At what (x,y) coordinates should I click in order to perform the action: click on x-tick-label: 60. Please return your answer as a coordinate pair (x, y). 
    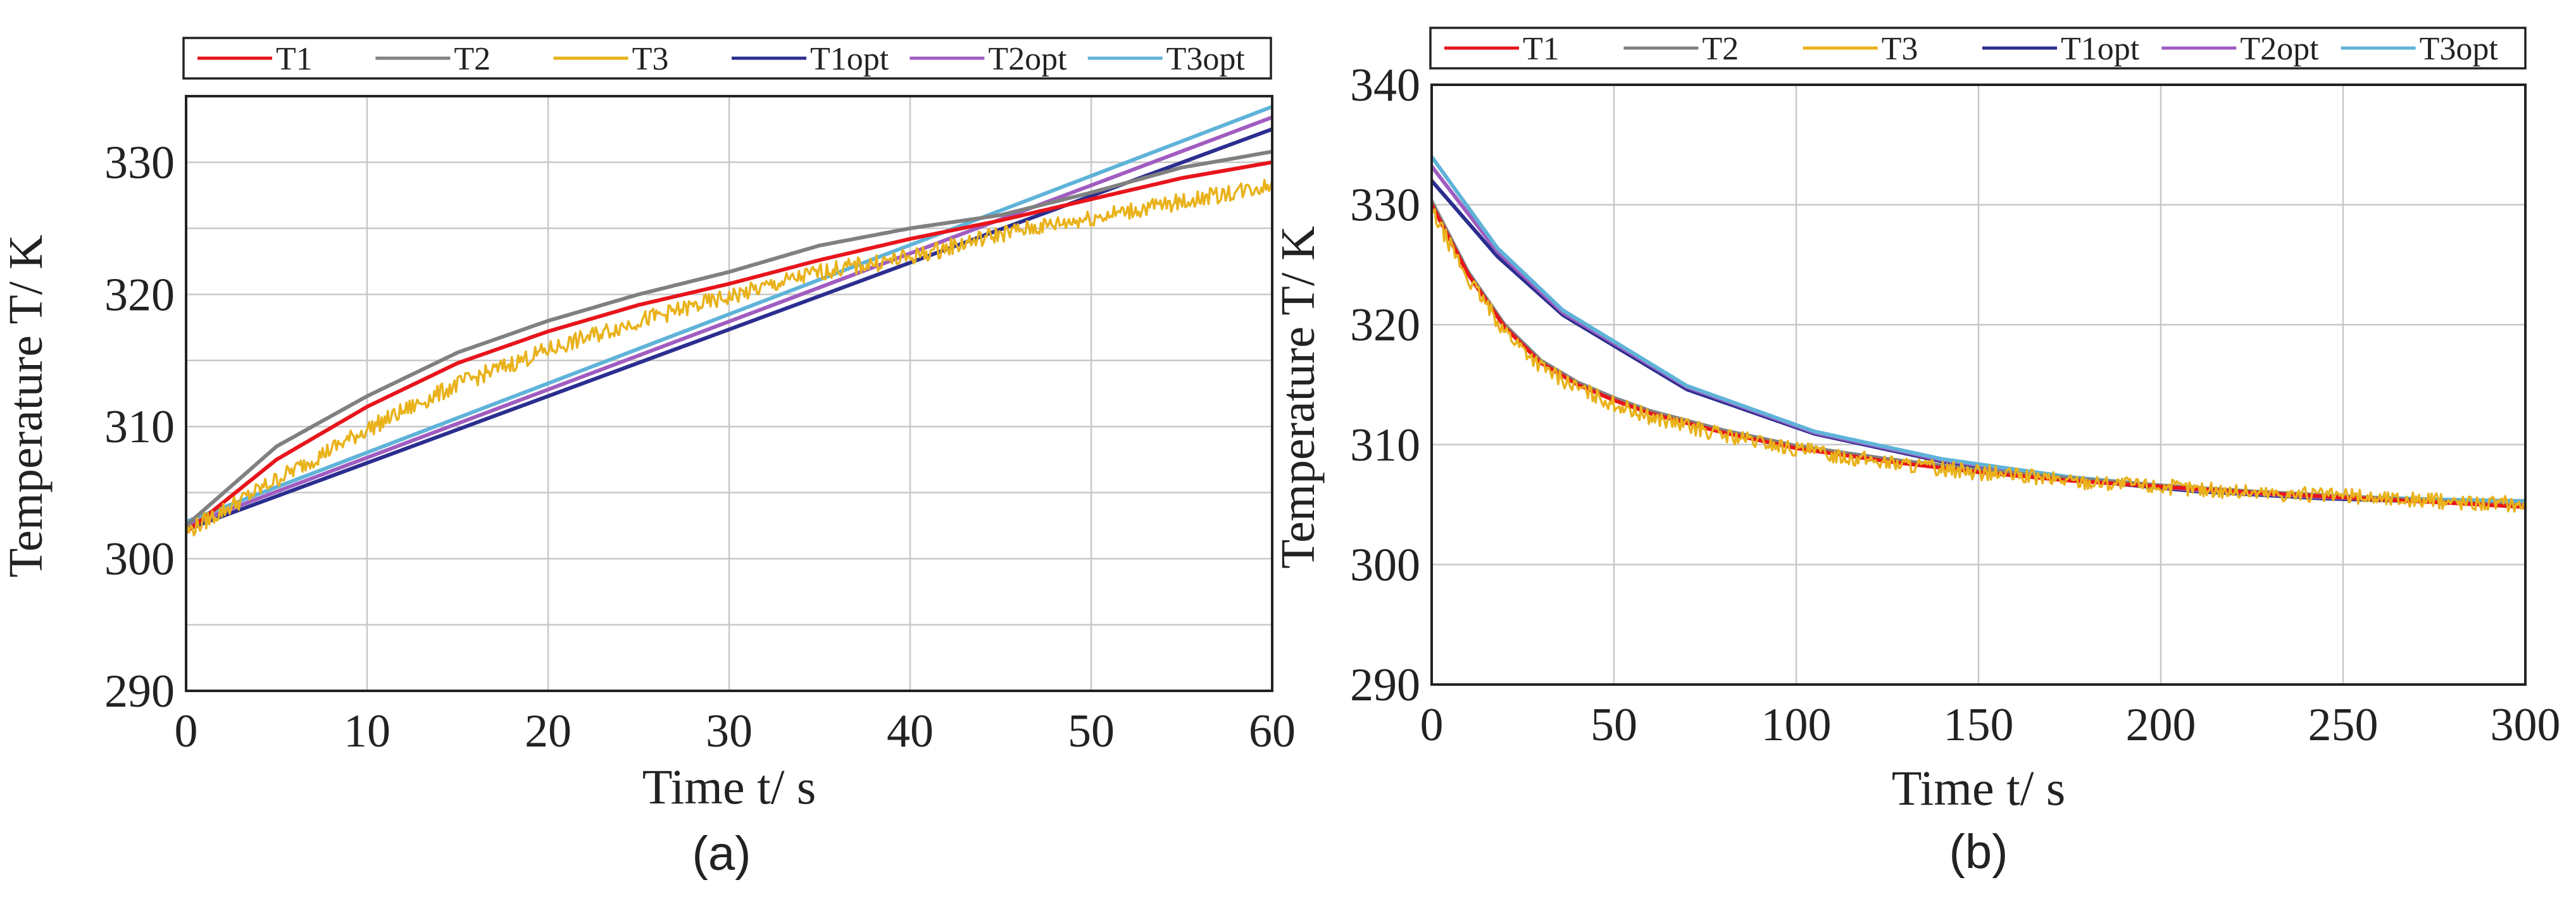
    Looking at the image, I should click on (1272, 731).